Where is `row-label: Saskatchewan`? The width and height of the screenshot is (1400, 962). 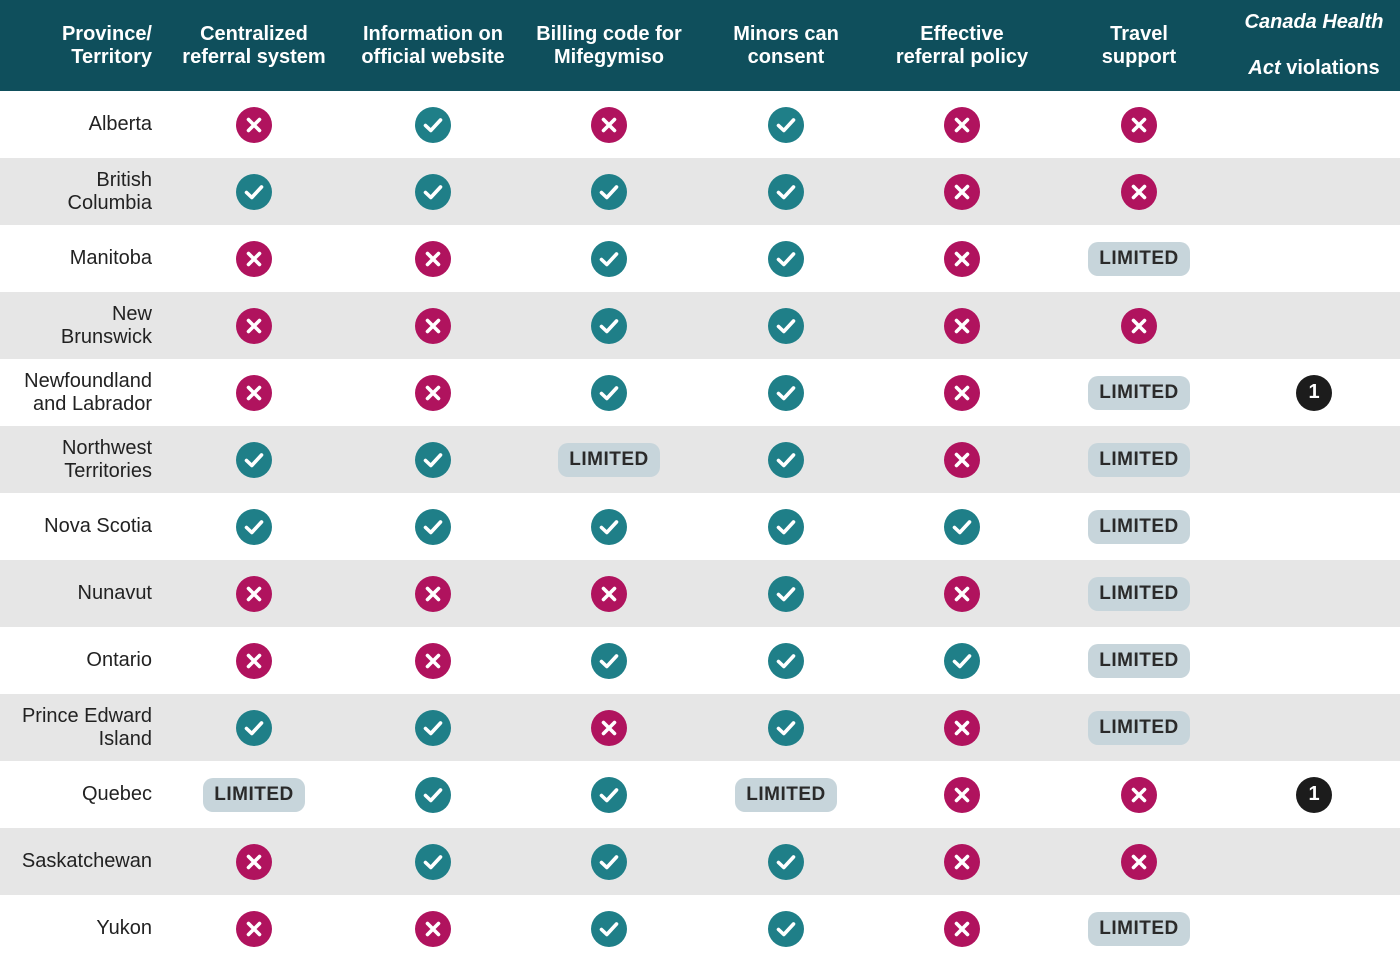 row-label: Saskatchewan is located at coordinates (86, 861).